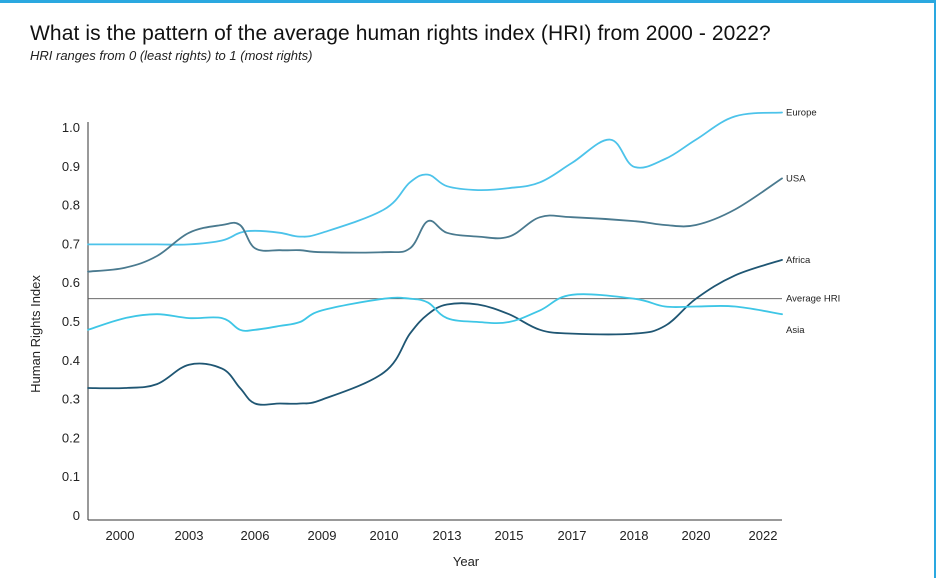  Describe the element at coordinates (76, 515) in the screenshot. I see `y-tick-label: 0` at that location.